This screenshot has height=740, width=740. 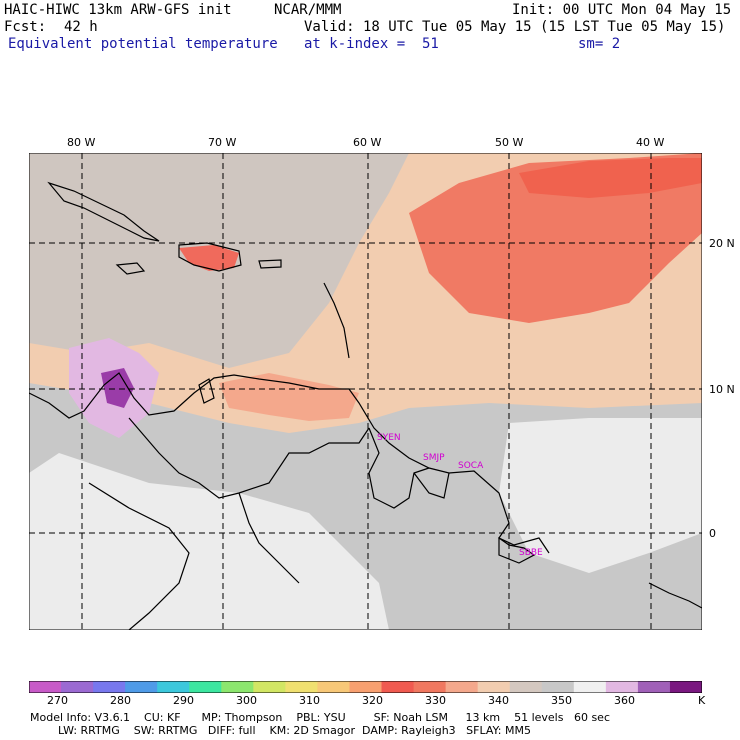 What do you see at coordinates (222, 142) in the screenshot?
I see `lon-label: 70 W` at bounding box center [222, 142].